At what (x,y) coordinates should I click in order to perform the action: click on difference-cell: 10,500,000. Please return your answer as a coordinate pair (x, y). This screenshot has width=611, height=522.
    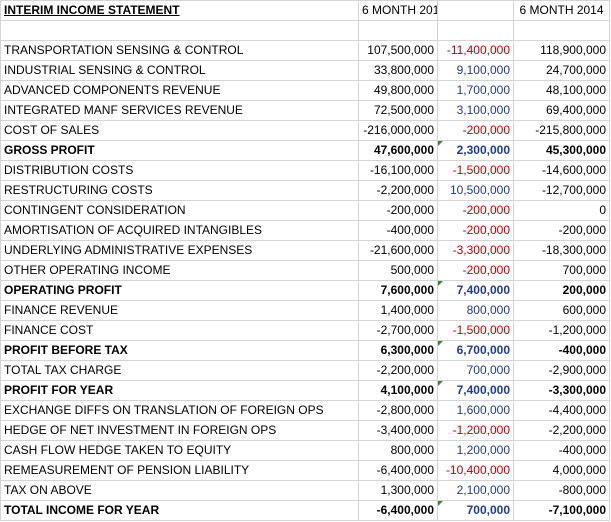
    Looking at the image, I should click on (475, 190).